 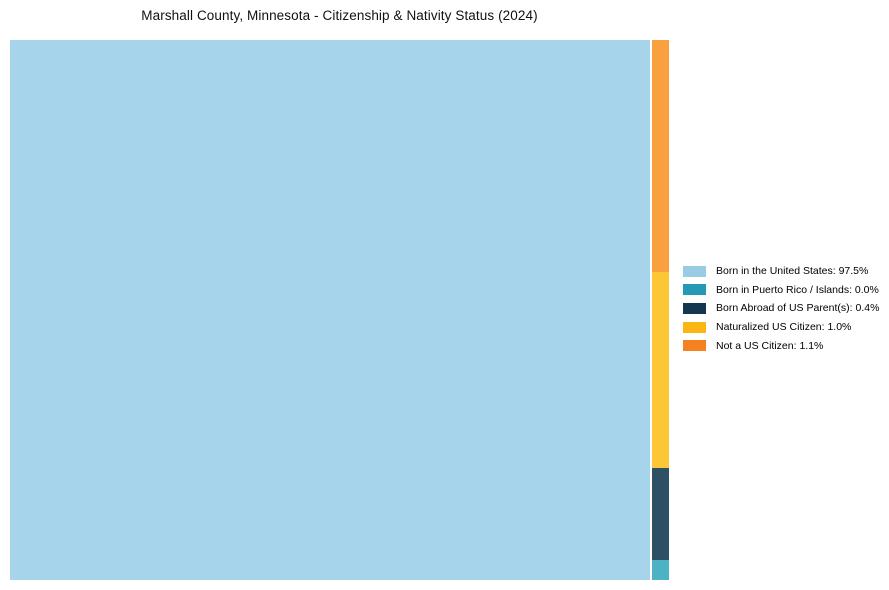 I want to click on legend-label: Born in the United States: 97.5%, so click(x=792, y=271).